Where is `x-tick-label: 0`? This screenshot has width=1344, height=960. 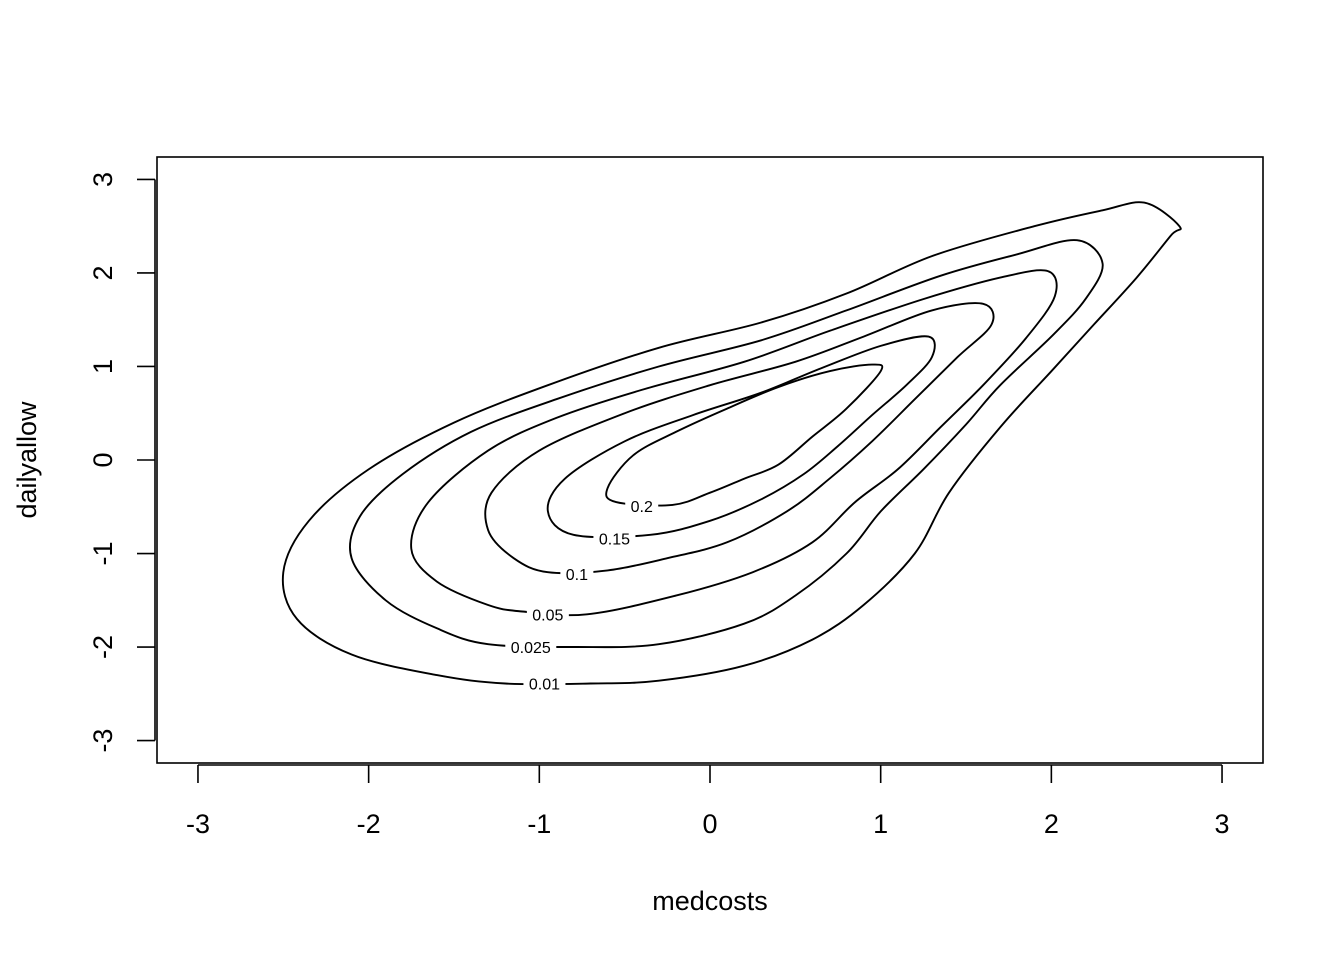
x-tick-label: 0 is located at coordinates (709, 824).